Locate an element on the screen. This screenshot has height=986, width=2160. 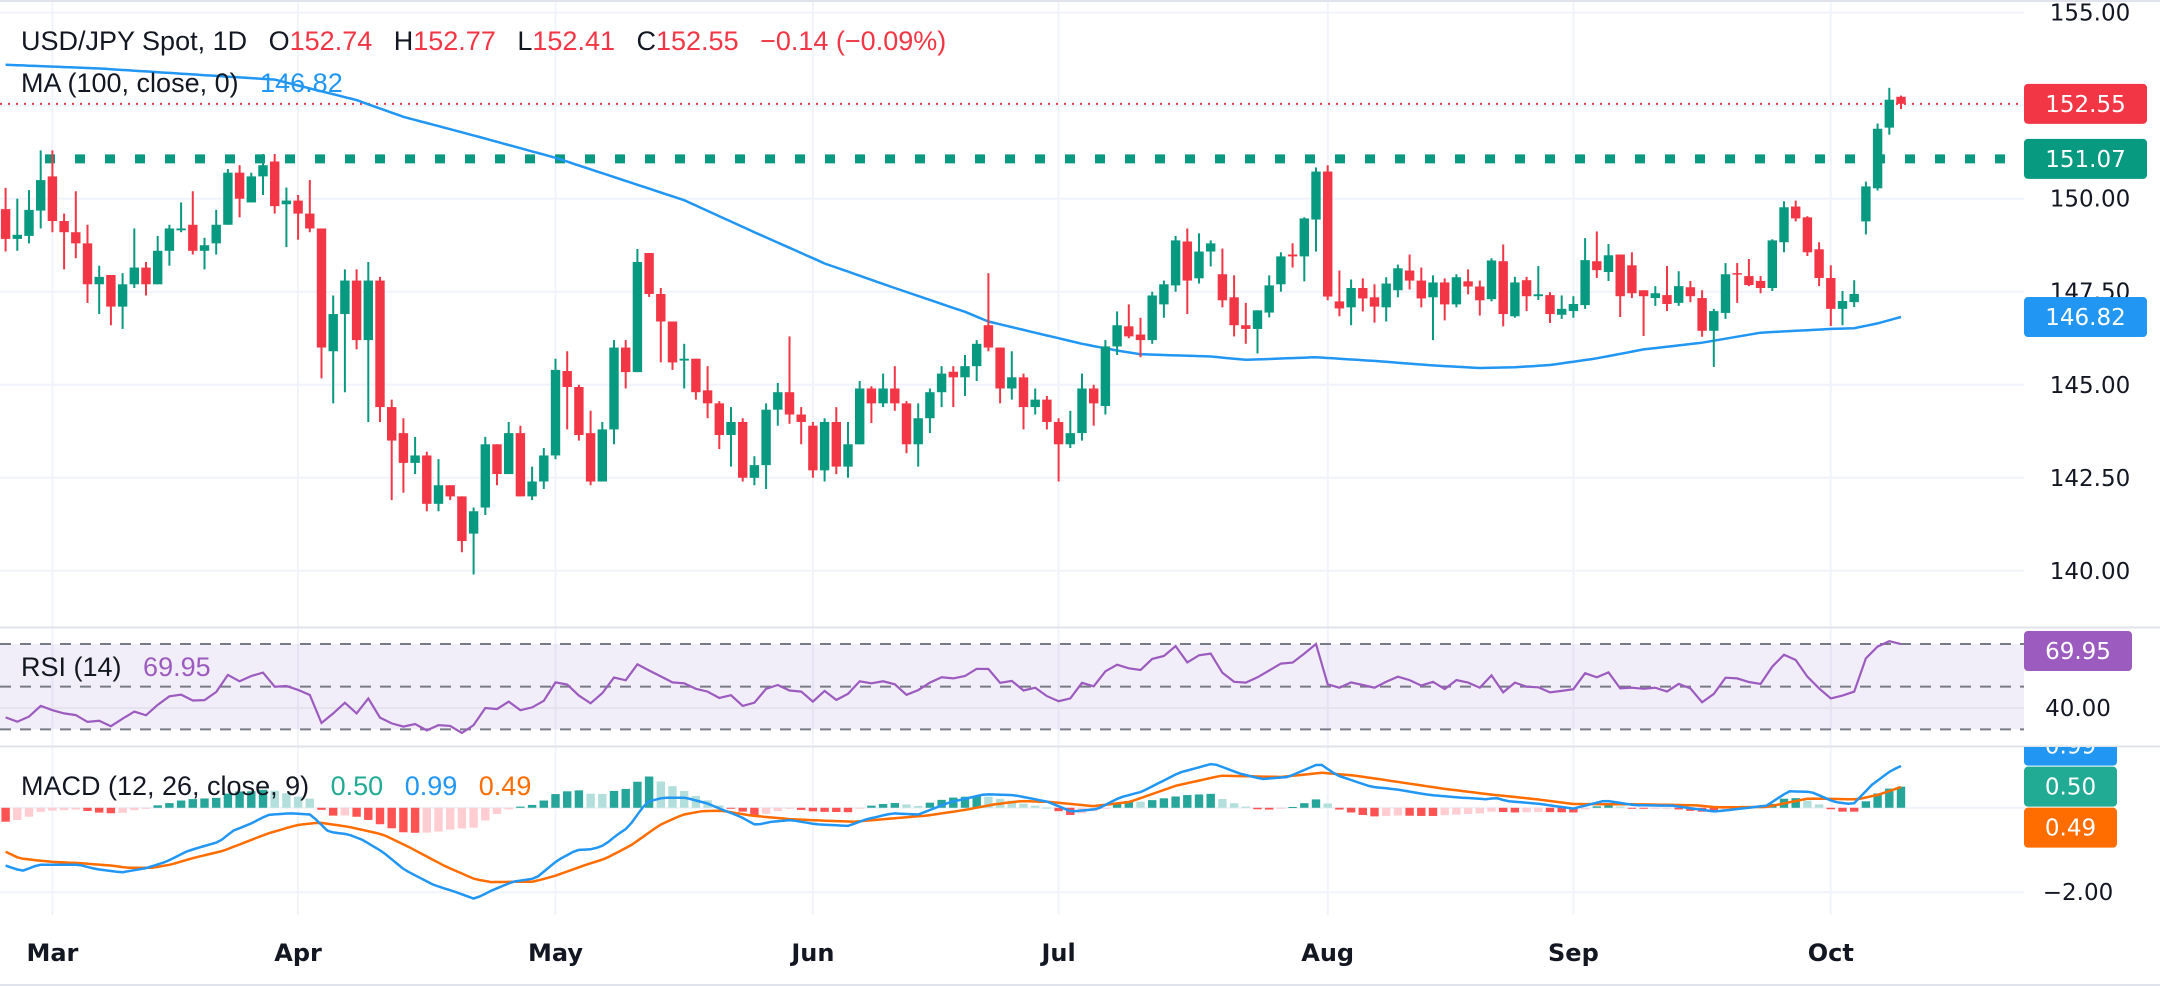
low-value: 152.41 is located at coordinates (573, 41).